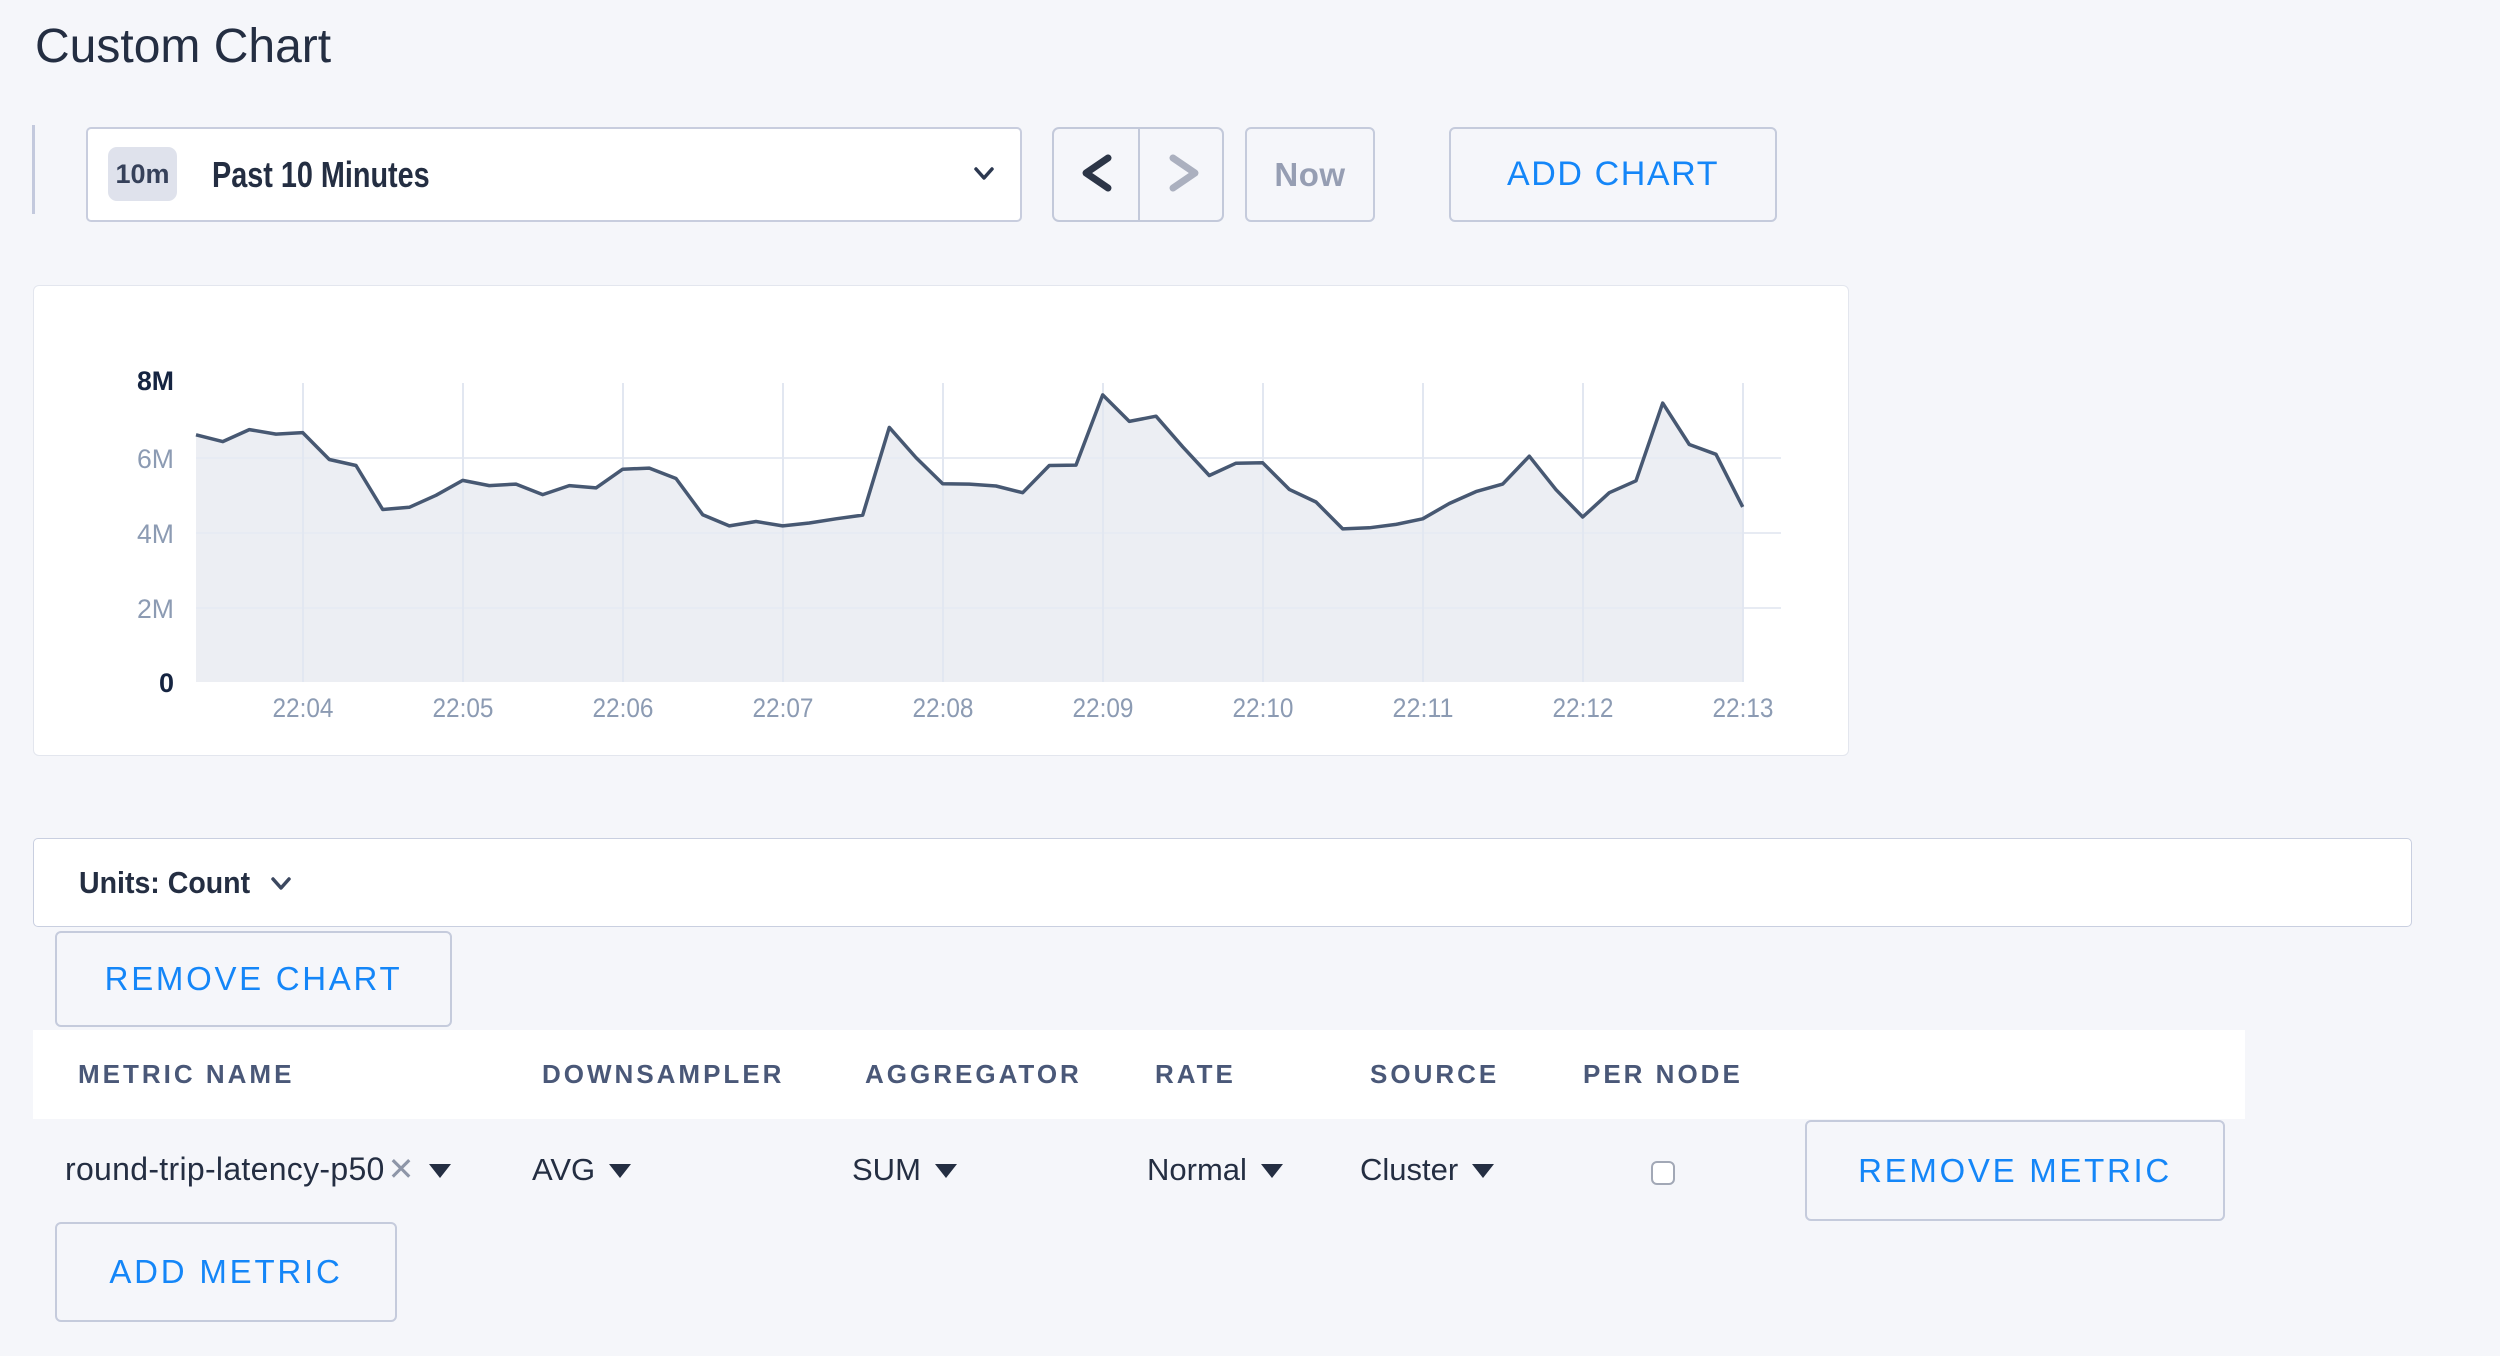 The width and height of the screenshot is (2500, 1356). I want to click on svg-text: 22:11, so click(1423, 708).